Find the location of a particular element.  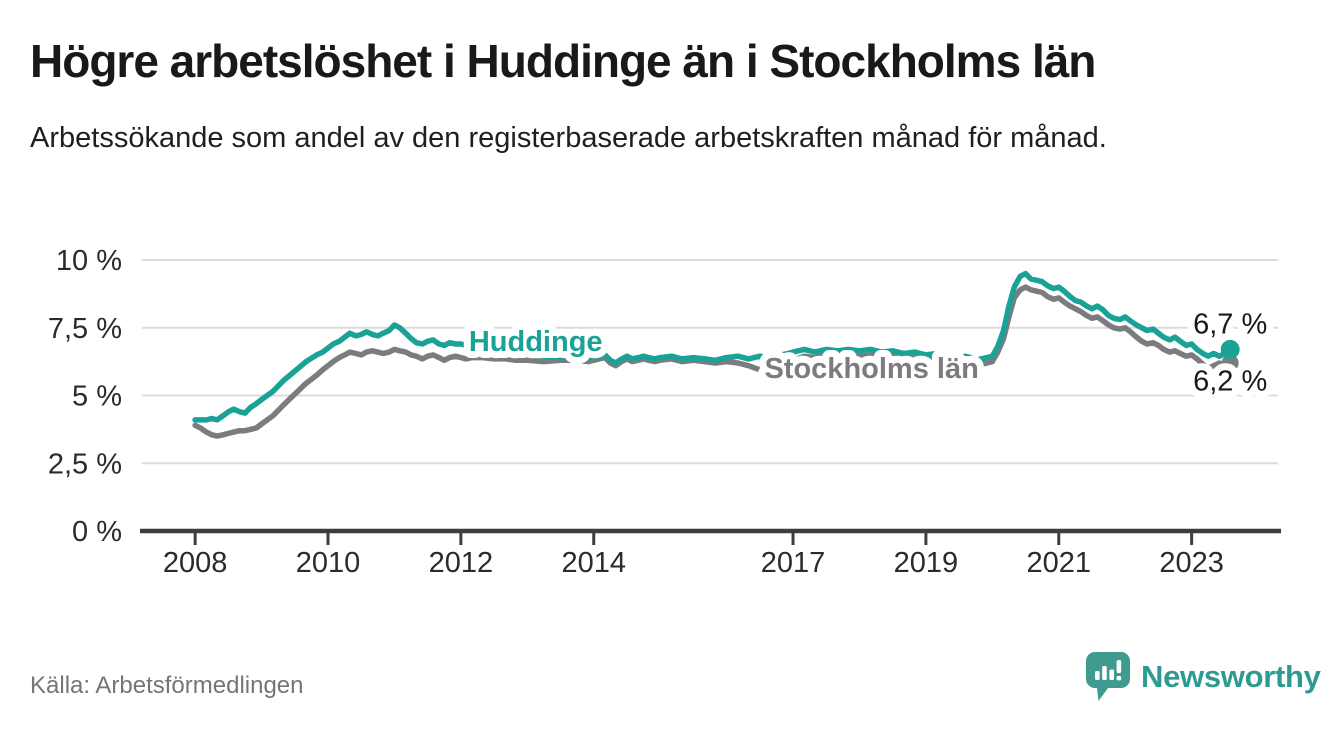

x-tick-label: 2010 is located at coordinates (328, 563).